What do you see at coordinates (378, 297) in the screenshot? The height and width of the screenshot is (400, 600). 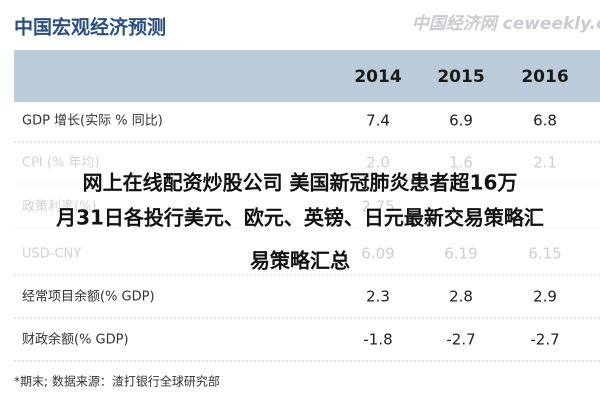 I see `cell: 2.3` at bounding box center [378, 297].